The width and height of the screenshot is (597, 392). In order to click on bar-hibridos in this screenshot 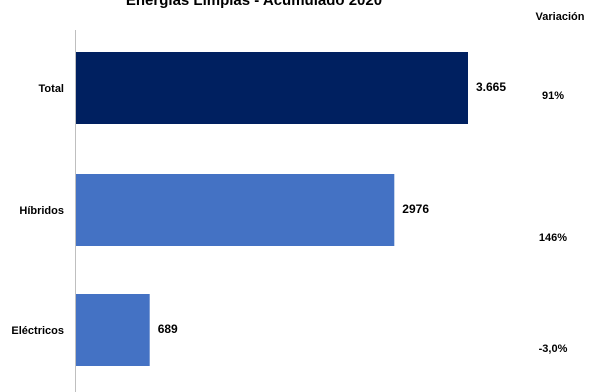, I will do `click(235, 210)`.